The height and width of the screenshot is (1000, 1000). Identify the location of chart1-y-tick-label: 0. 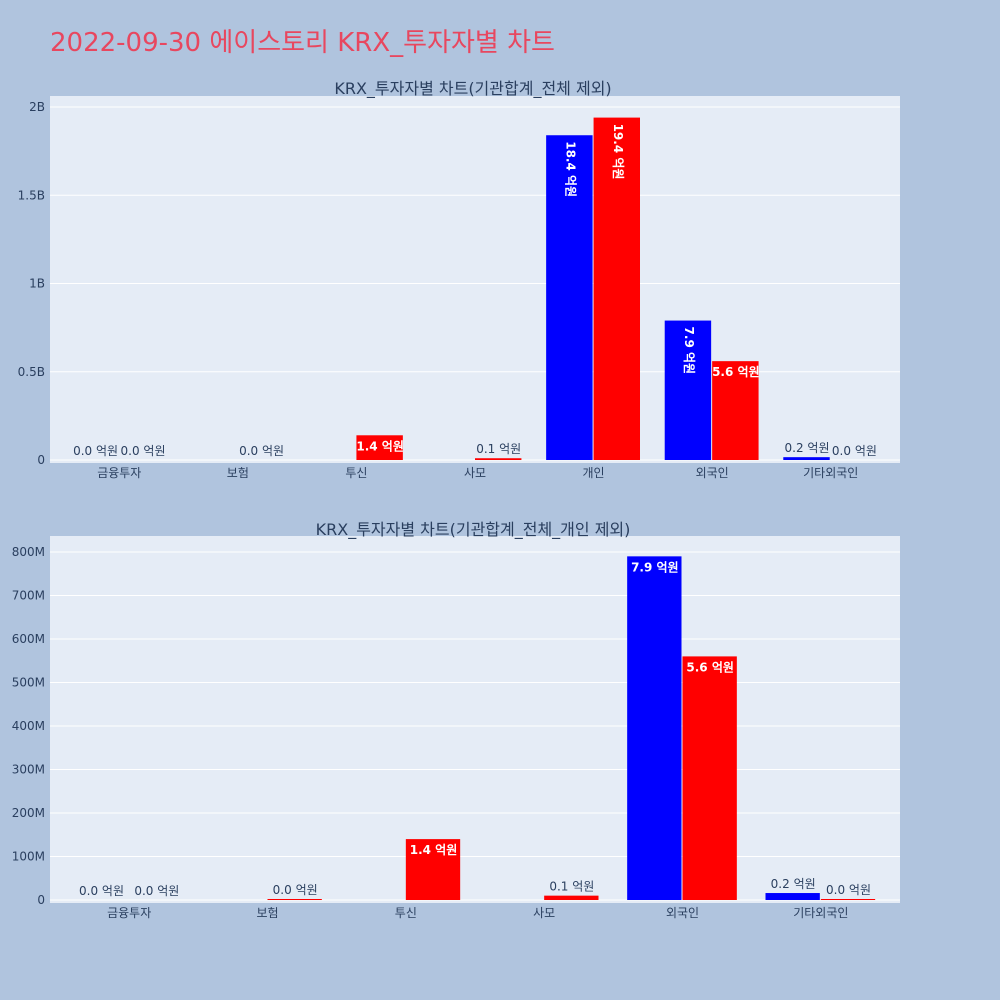
(41, 460).